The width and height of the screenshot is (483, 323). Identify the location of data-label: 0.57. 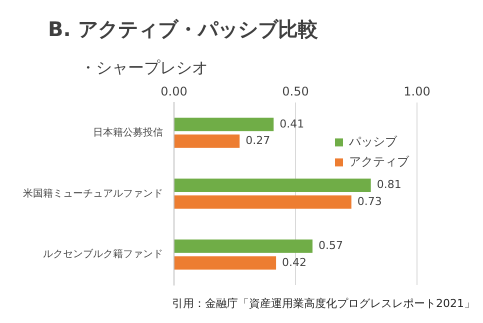
(331, 245).